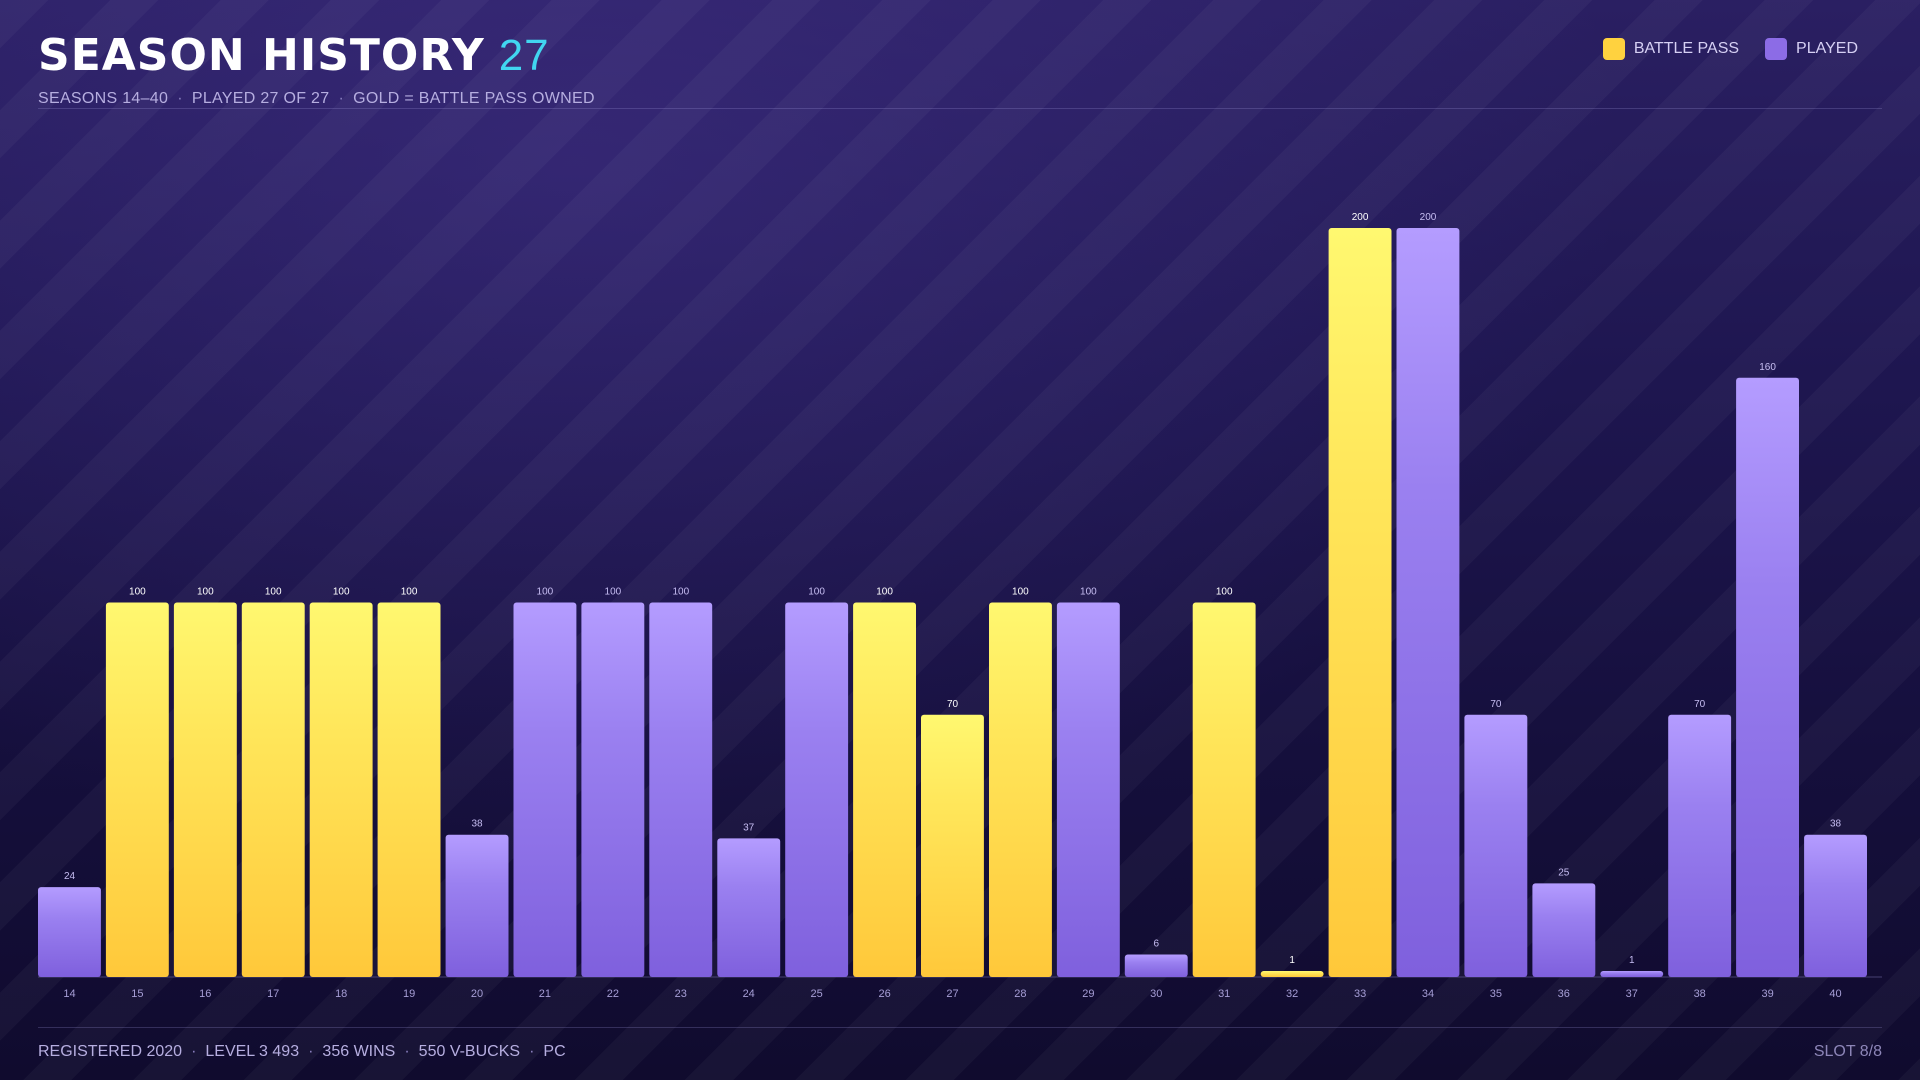  I want to click on legend-item-played: PLAYED, so click(1811, 49).